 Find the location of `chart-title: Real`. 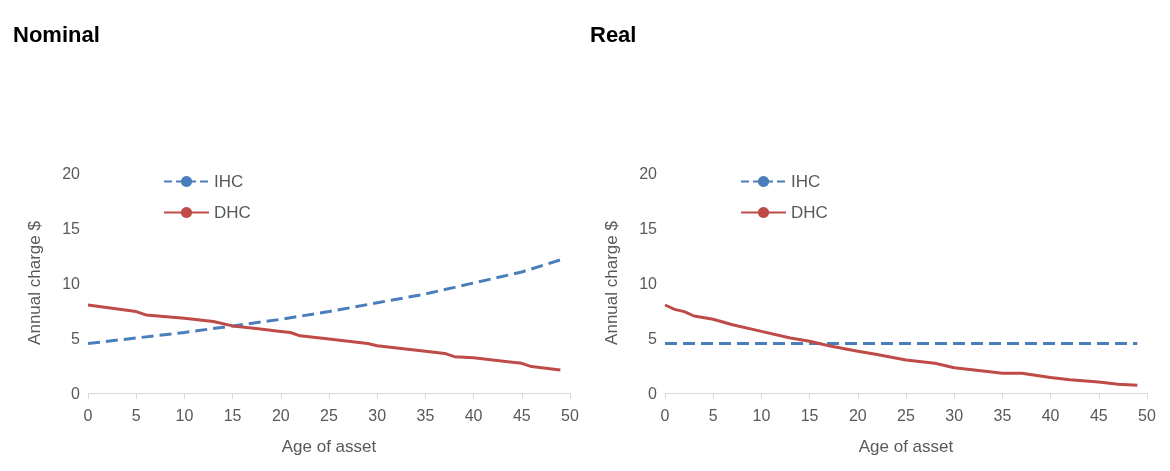

chart-title: Real is located at coordinates (613, 34).